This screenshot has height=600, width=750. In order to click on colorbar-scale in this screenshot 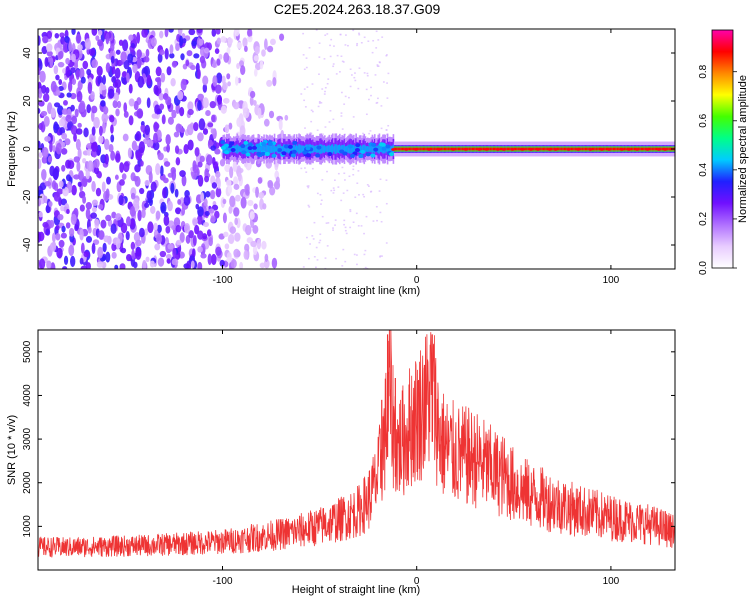, I will do `click(722, 149)`.